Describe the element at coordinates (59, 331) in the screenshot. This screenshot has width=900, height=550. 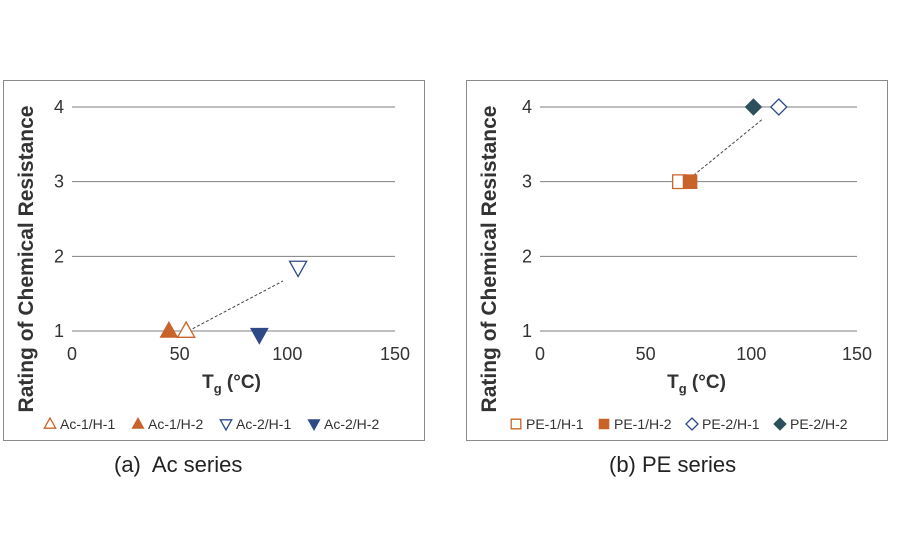
I see `panel-a-ytick-label: 1` at that location.